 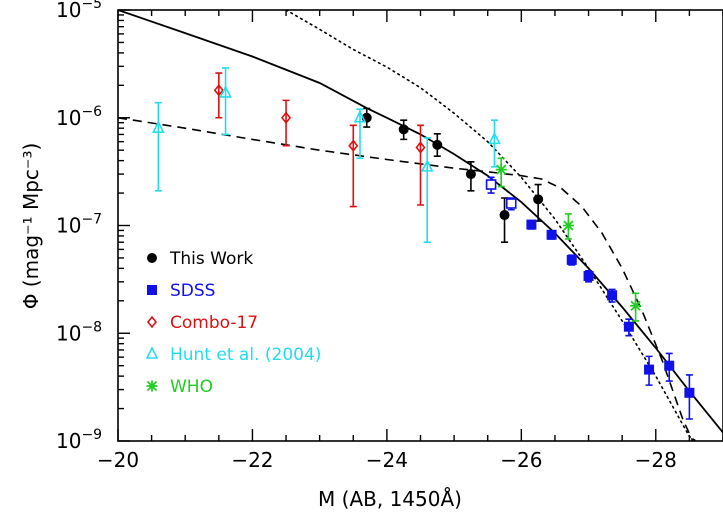 I want to click on y-tick-label: 10−5, so click(x=79, y=11).